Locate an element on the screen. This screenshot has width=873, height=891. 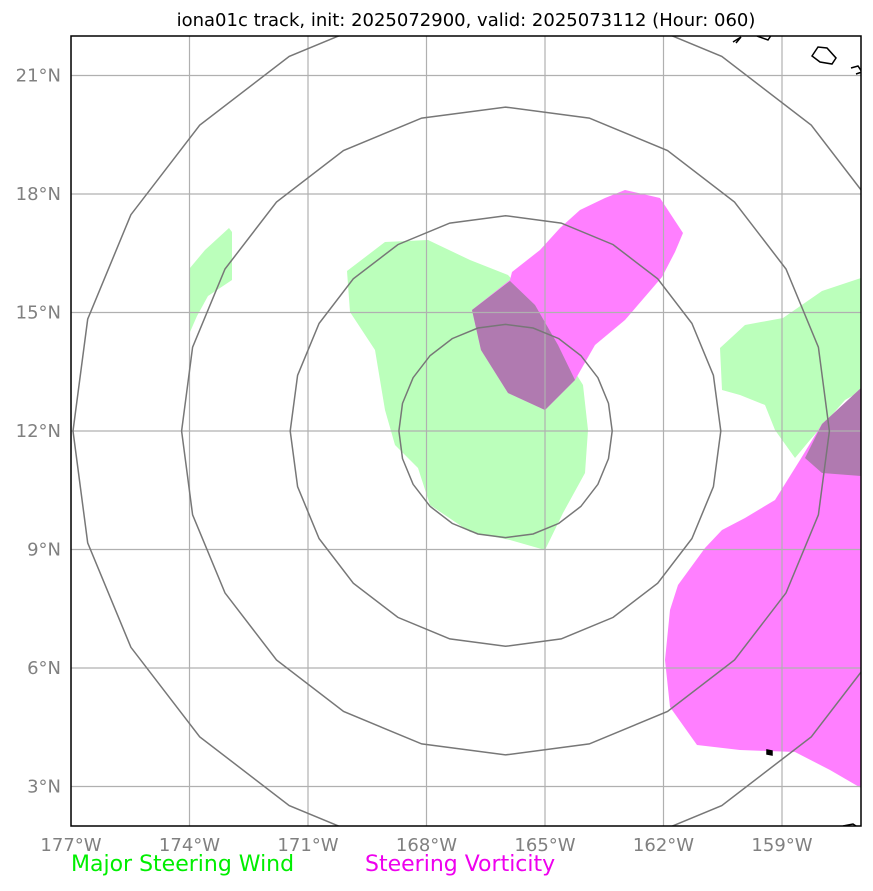
longitude-label: 177°W is located at coordinates (70, 845).